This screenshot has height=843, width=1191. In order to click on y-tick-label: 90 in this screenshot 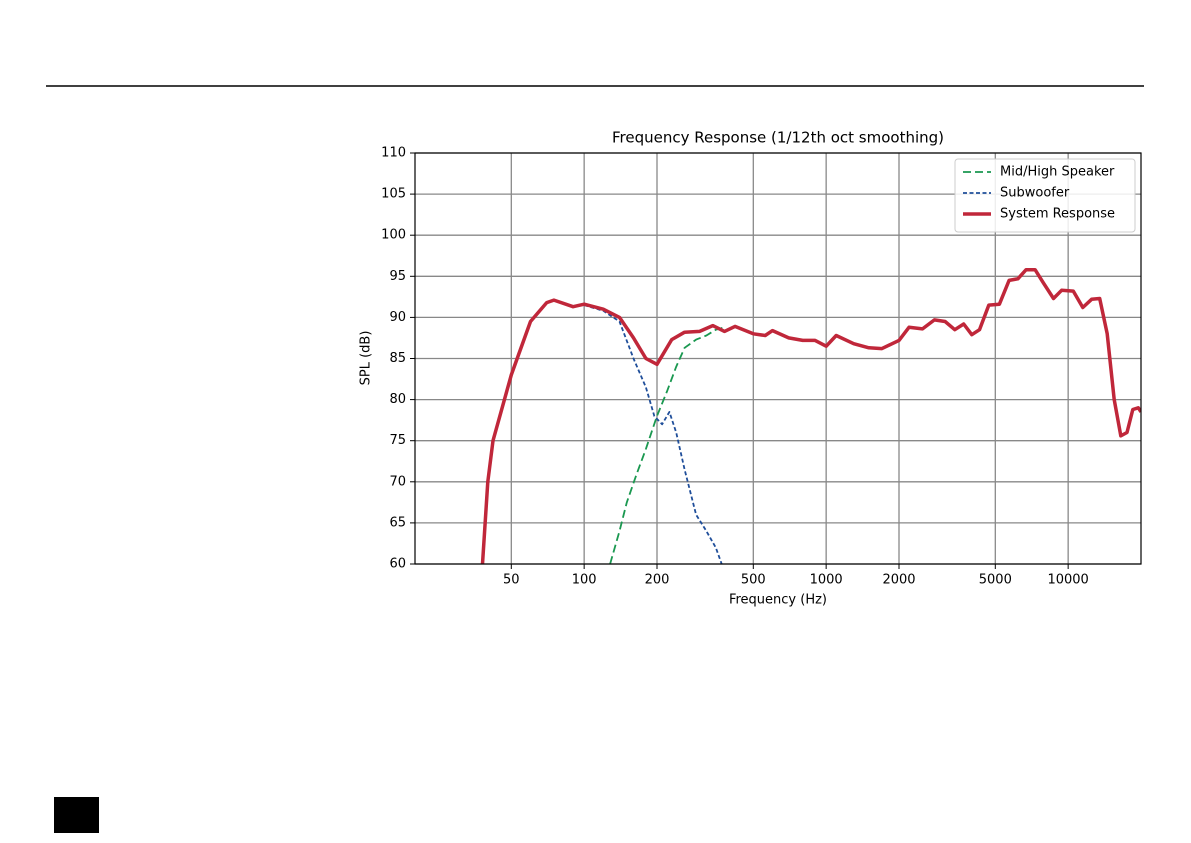, I will do `click(397, 317)`.